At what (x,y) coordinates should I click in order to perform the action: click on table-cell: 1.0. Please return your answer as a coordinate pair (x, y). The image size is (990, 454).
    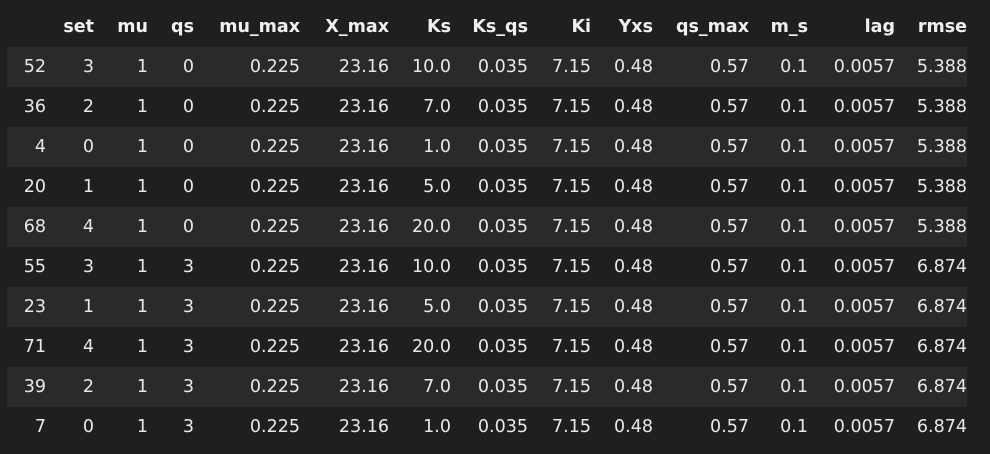
    Looking at the image, I should click on (437, 147).